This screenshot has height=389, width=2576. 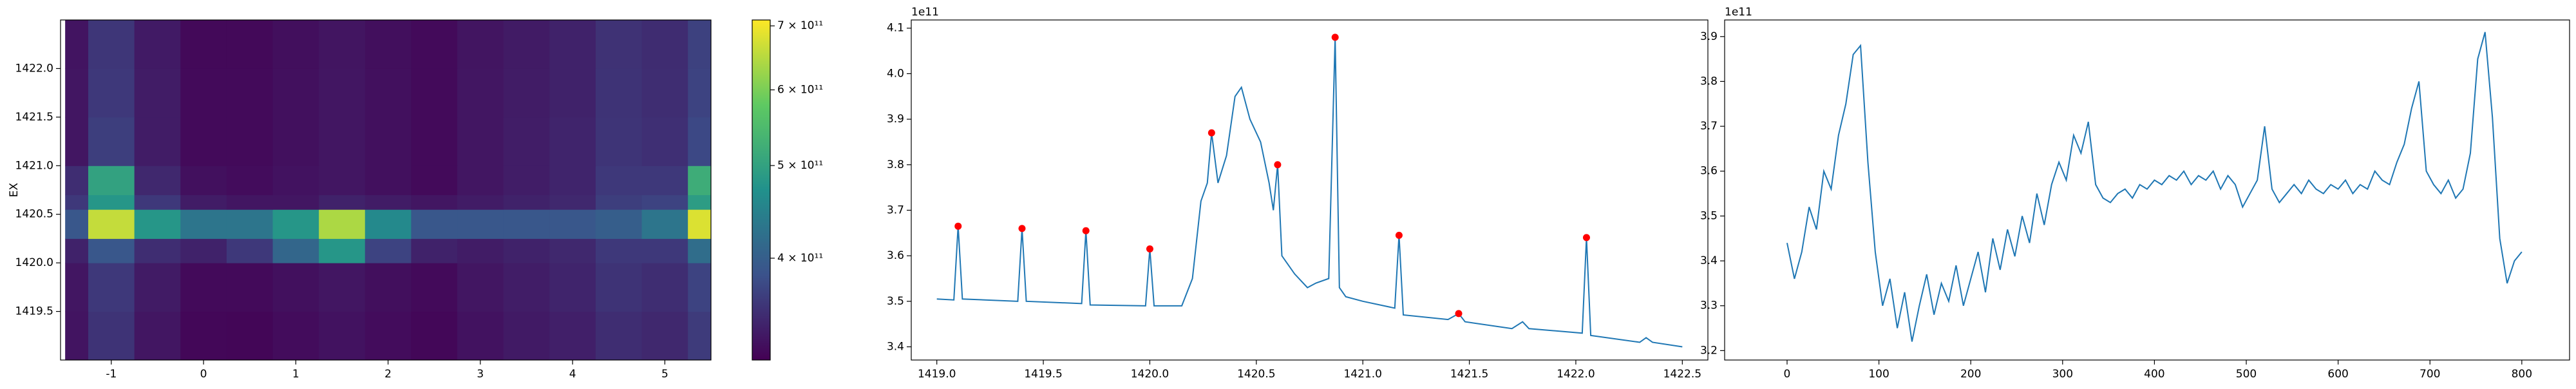 I want to click on x-tick-label: 4, so click(x=572, y=375).